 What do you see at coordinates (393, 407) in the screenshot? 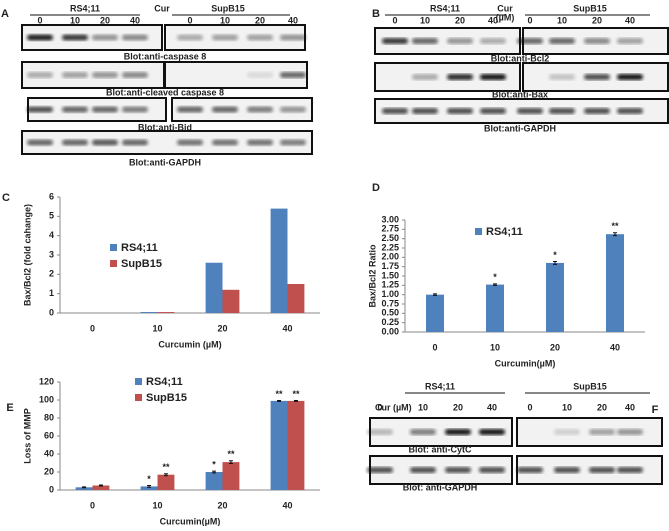
I see `dose-label: Cur (µM)` at bounding box center [393, 407].